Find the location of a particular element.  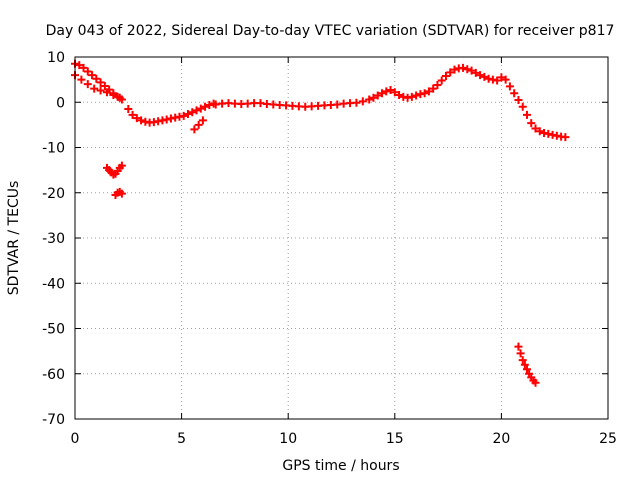

y-tick-label: -60 is located at coordinates (53, 375).